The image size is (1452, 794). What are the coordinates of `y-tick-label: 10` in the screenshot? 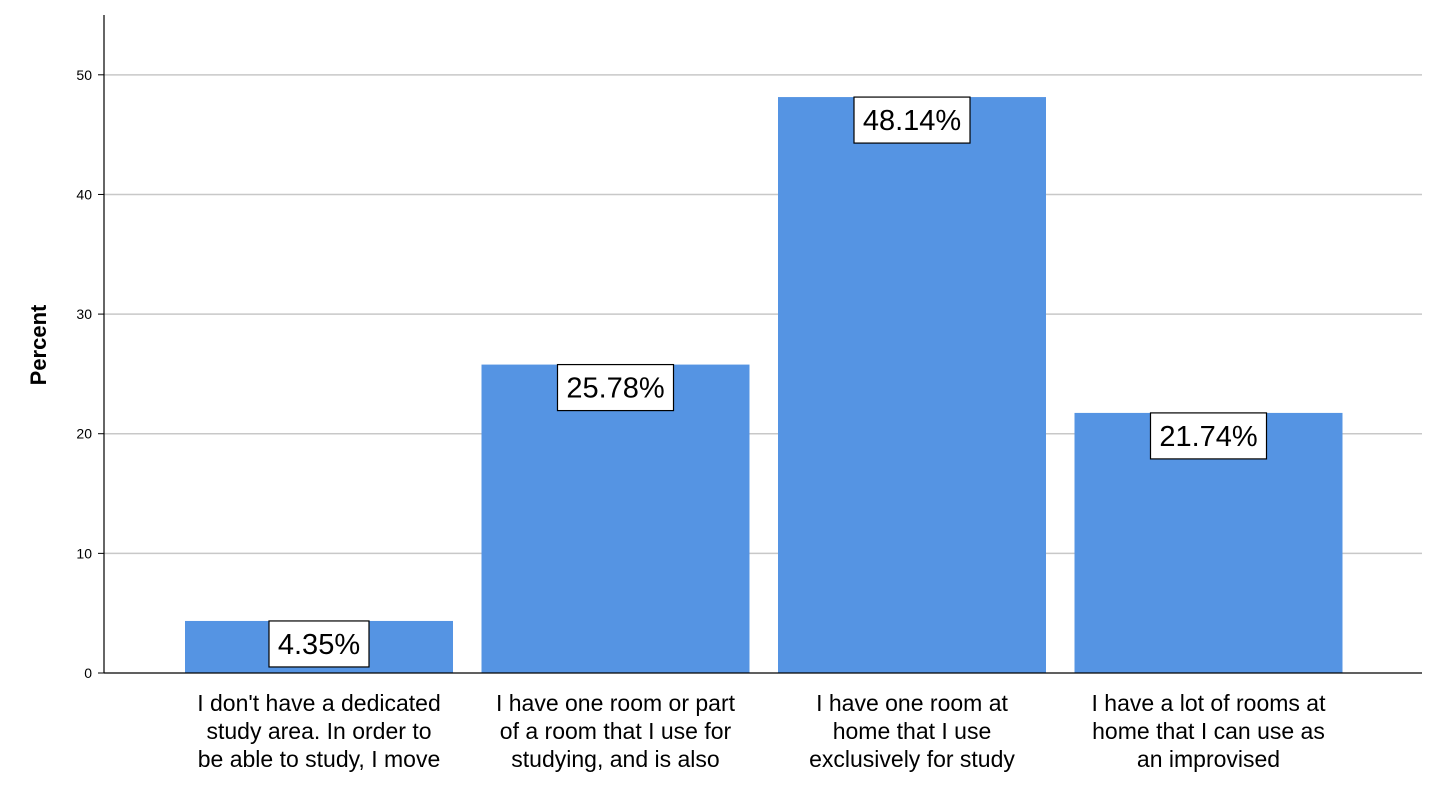 It's located at (84, 553).